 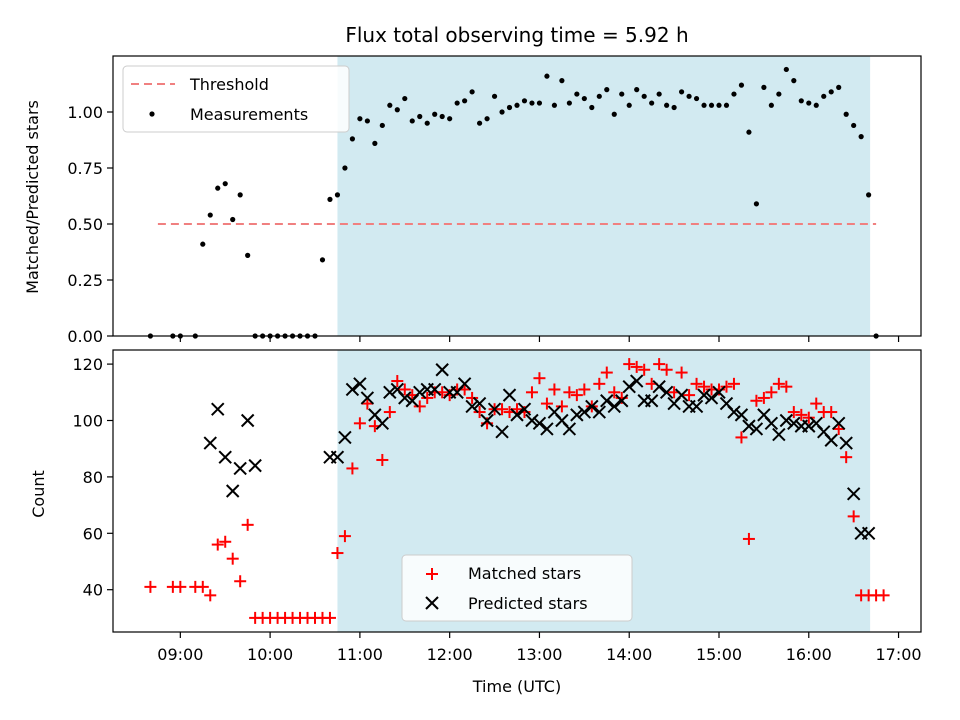 I want to click on bottom-y-tick-label: 60, so click(x=93, y=533).